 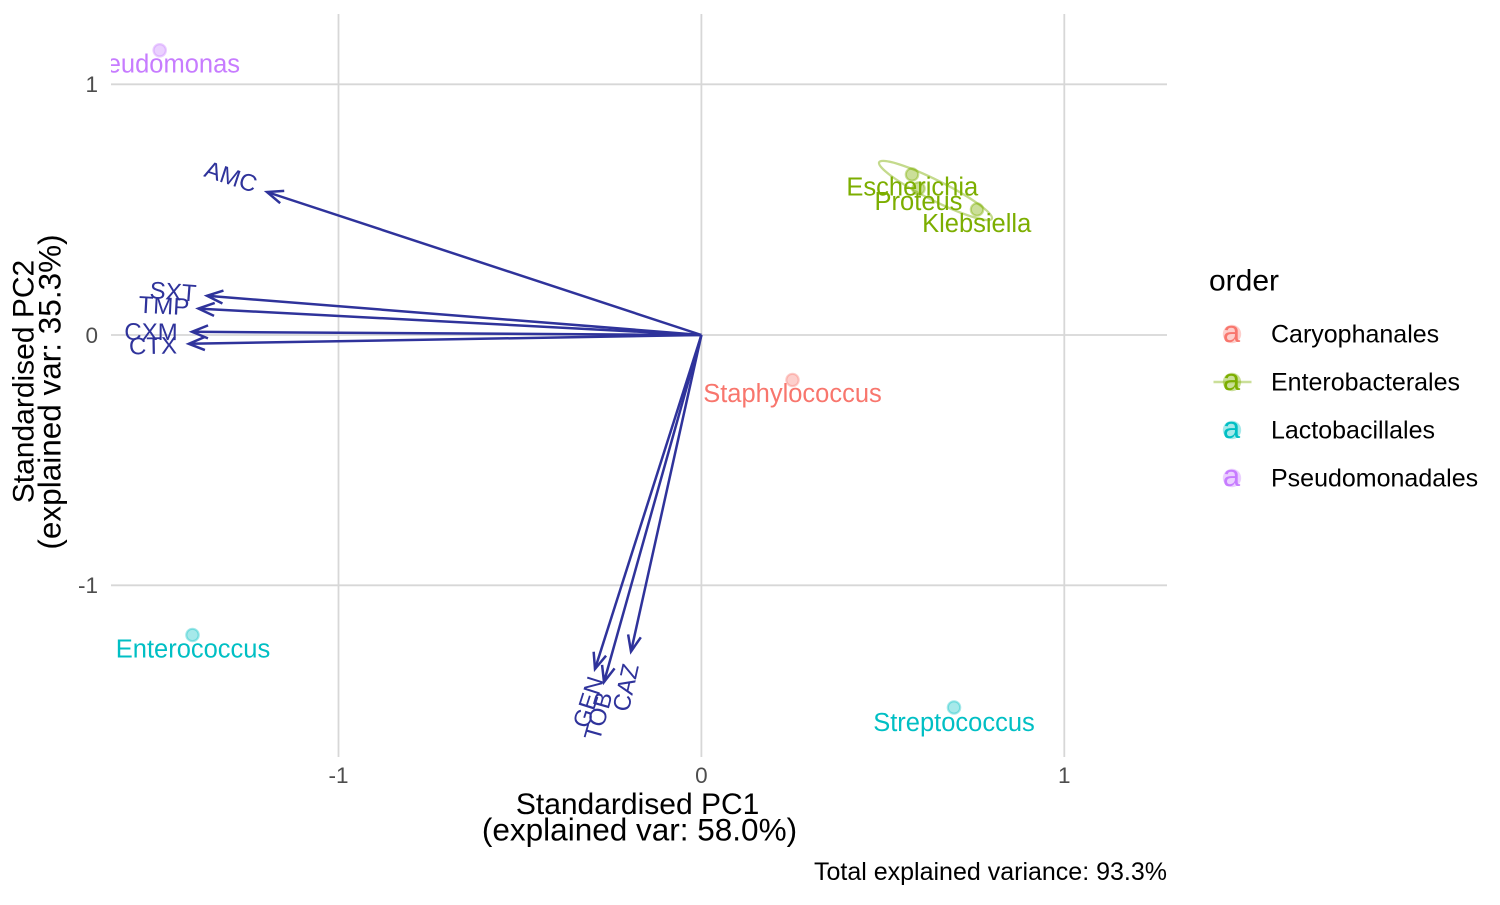 What do you see at coordinates (977, 224) in the screenshot?
I see `svg-text: Klebsiella` at bounding box center [977, 224].